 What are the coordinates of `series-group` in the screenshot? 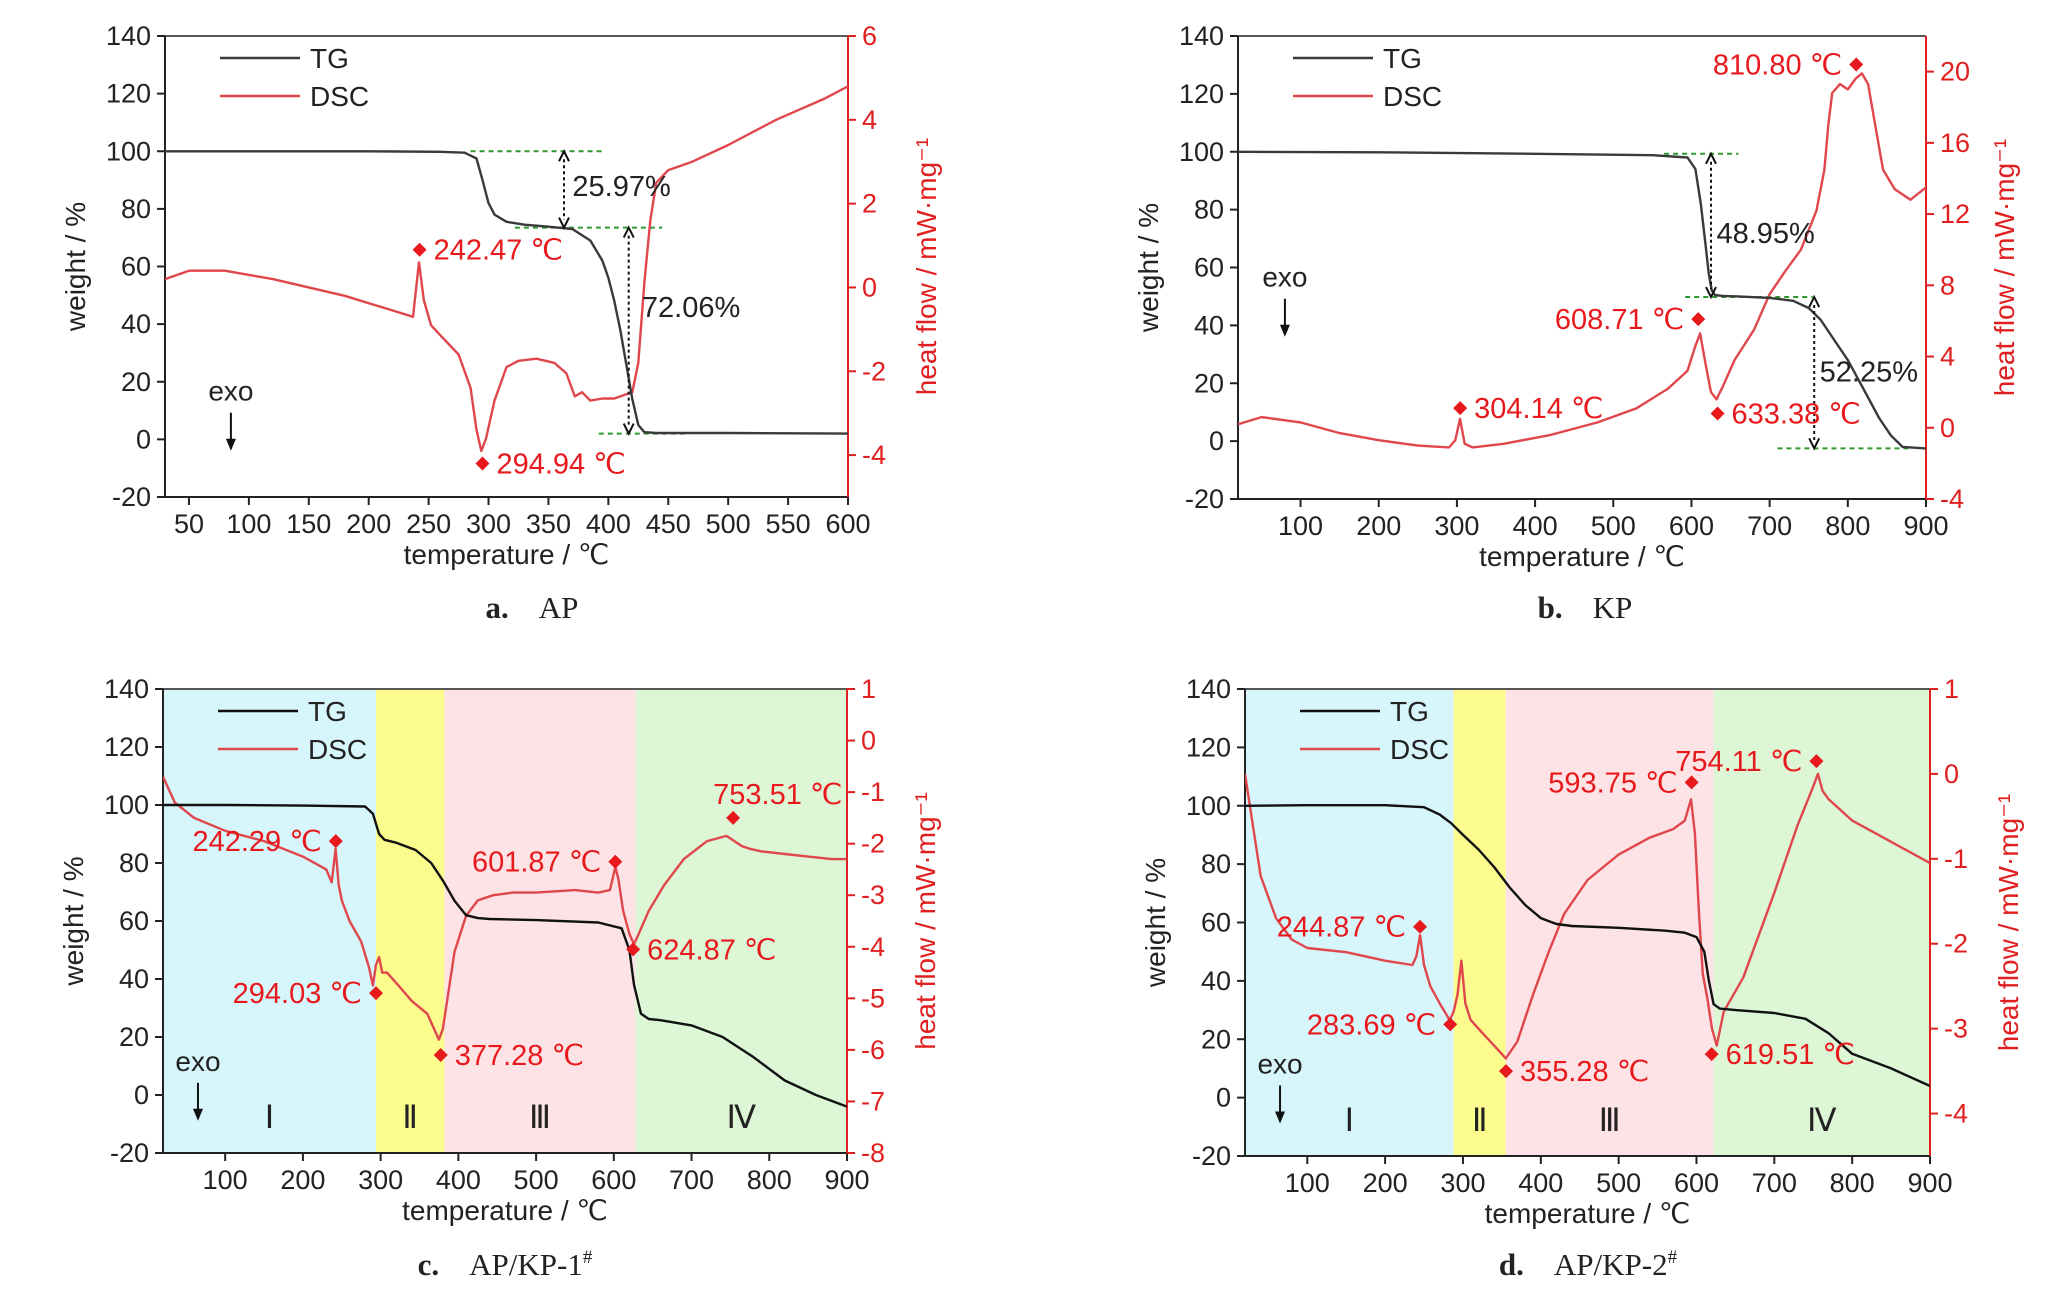 It's located at (506, 269).